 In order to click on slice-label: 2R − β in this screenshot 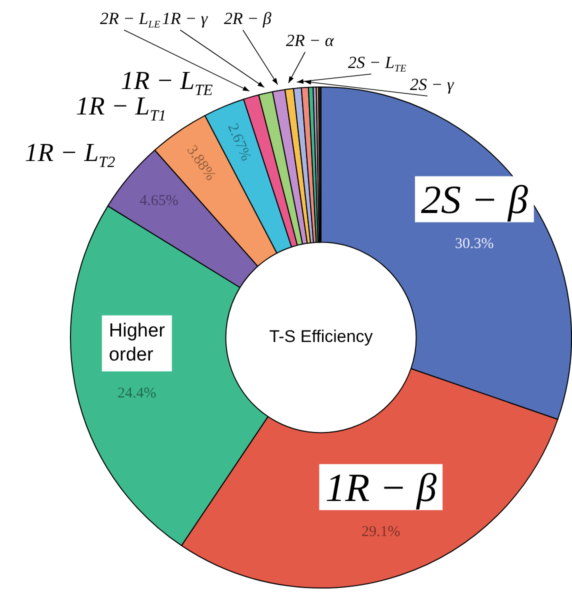, I will do `click(248, 18)`.